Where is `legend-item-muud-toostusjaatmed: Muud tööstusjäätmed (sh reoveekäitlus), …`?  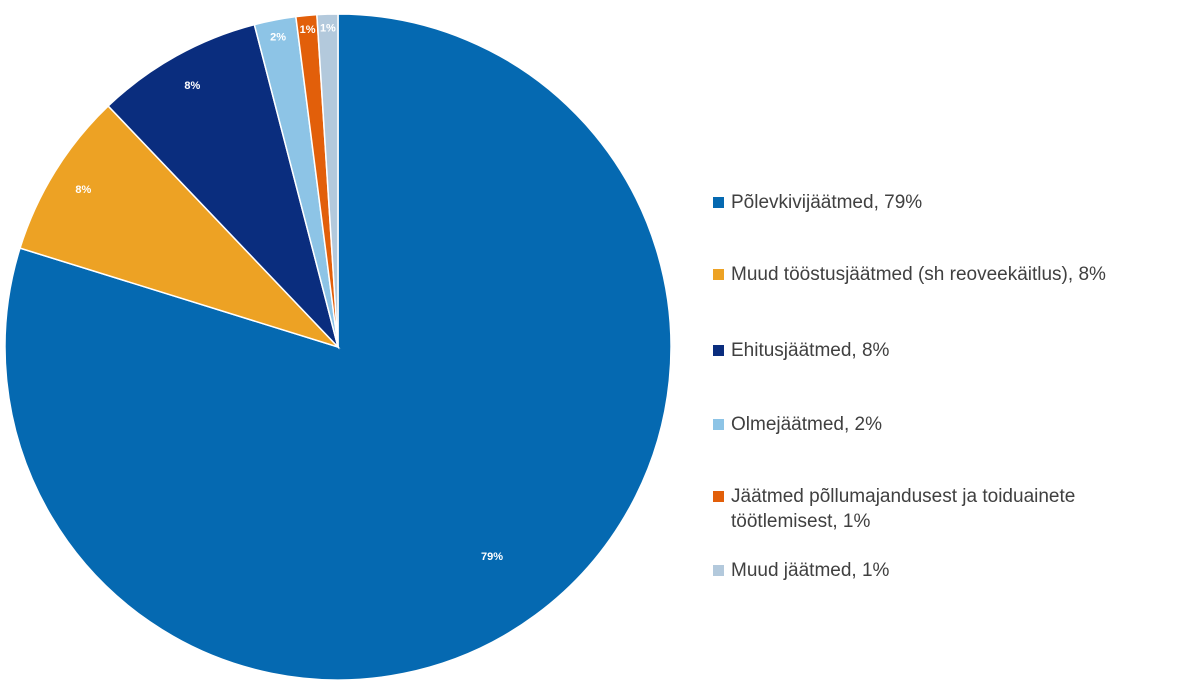 legend-item-muud-toostusjaatmed: Muud tööstusjäätmed (sh reoveekäitlus), … is located at coordinates (947, 274).